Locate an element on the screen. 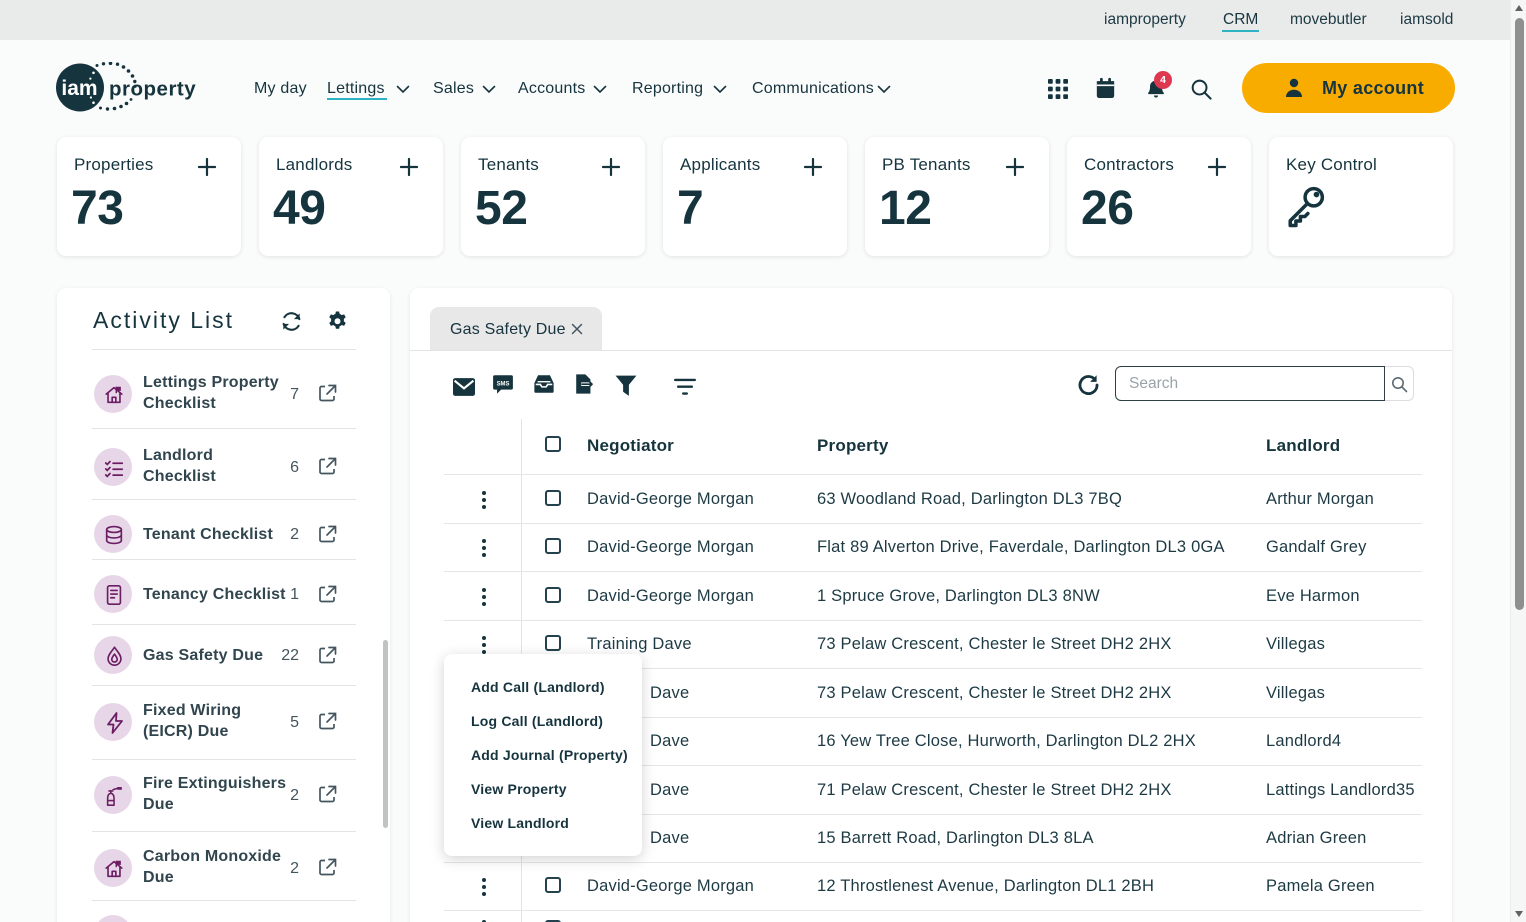 Image resolution: width=1526 pixels, height=922 pixels. svg-text: property is located at coordinates (152, 89).